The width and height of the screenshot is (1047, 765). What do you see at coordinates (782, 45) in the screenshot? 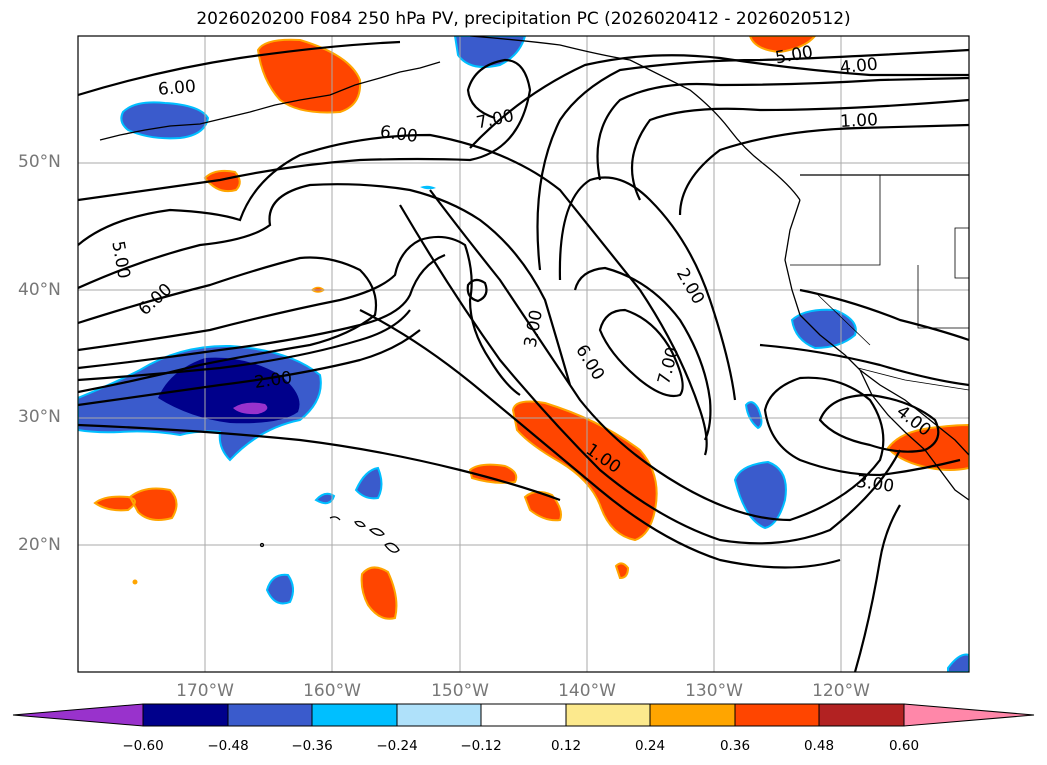
I see `positive-anomaly-northeast` at bounding box center [782, 45].